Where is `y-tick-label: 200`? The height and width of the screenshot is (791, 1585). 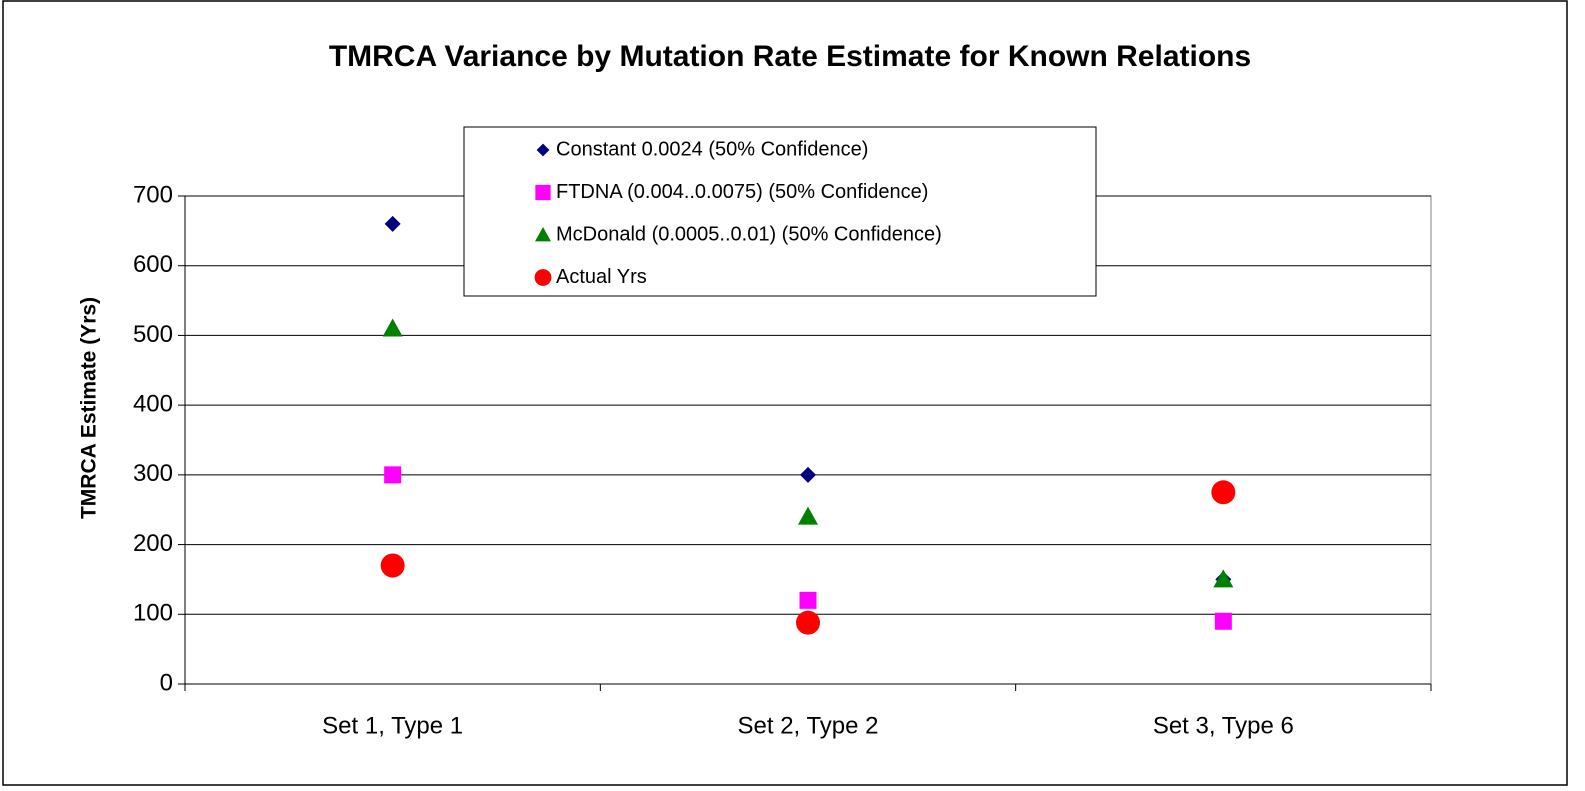 y-tick-label: 200 is located at coordinates (153, 543).